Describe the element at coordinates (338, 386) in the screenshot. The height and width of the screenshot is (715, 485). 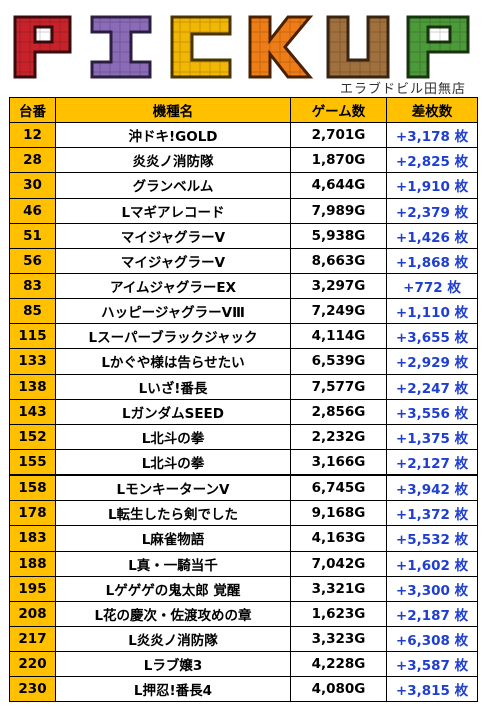
I see `game-count: 7,577G` at that location.